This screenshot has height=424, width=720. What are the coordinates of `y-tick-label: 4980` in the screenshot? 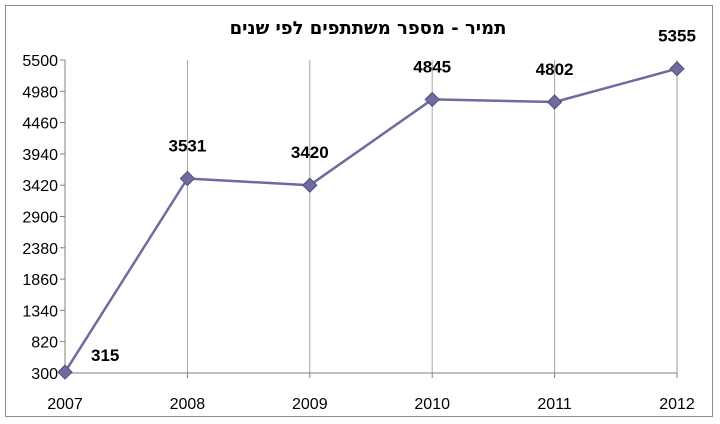 It's located at (40, 92).